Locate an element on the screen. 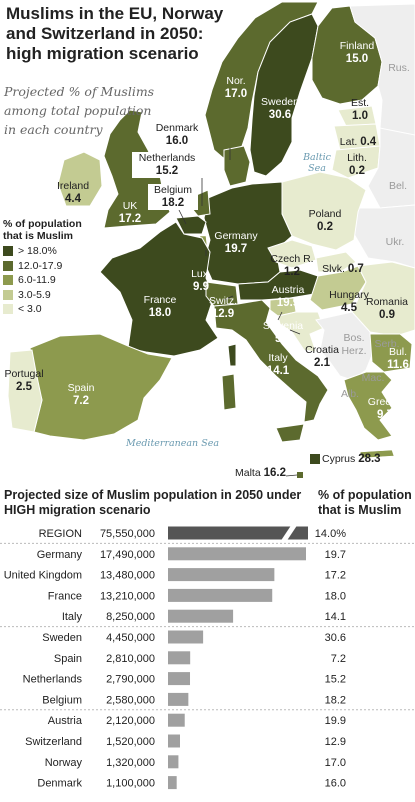 The image size is (415, 802). legend-item: 3.0-5.9 is located at coordinates (58, 295).